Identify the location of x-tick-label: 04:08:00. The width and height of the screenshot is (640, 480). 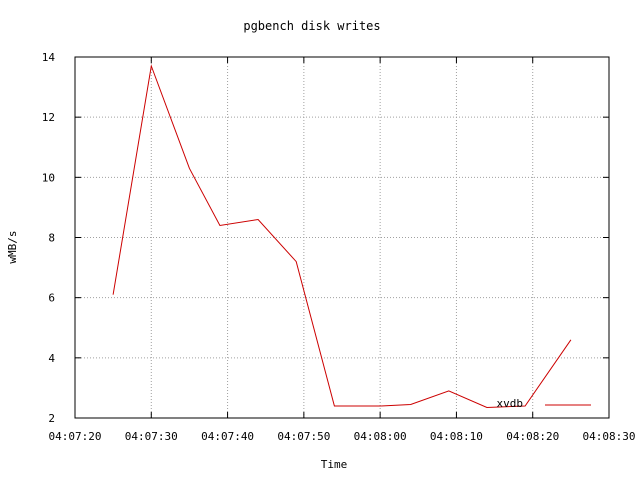
(380, 436).